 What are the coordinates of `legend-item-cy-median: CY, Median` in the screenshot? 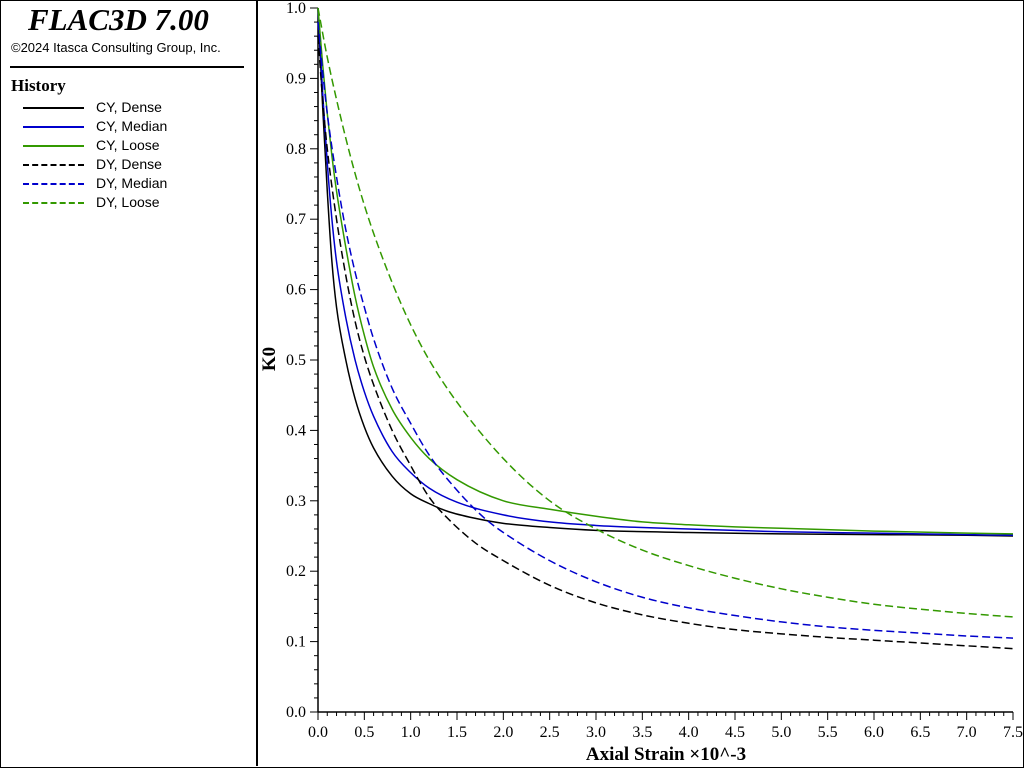 It's located at (133, 126).